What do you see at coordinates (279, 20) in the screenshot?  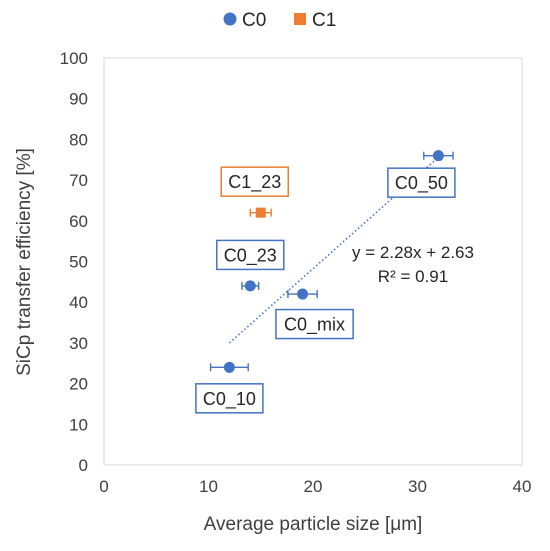 I see `legend: C0 C1` at bounding box center [279, 20].